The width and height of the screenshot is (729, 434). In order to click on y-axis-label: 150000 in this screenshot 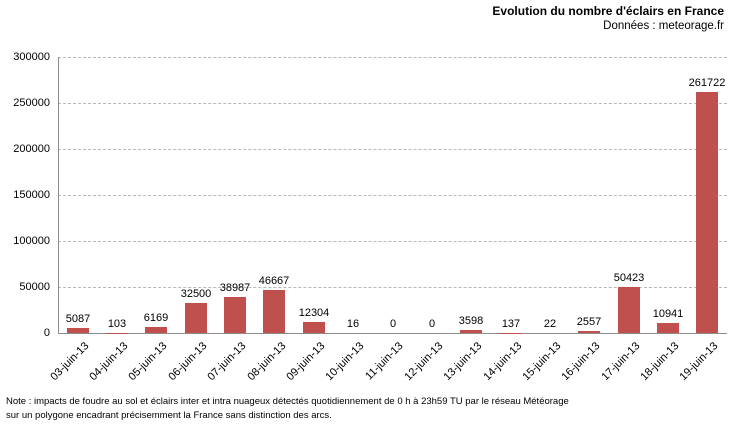, I will do `click(31, 195)`.